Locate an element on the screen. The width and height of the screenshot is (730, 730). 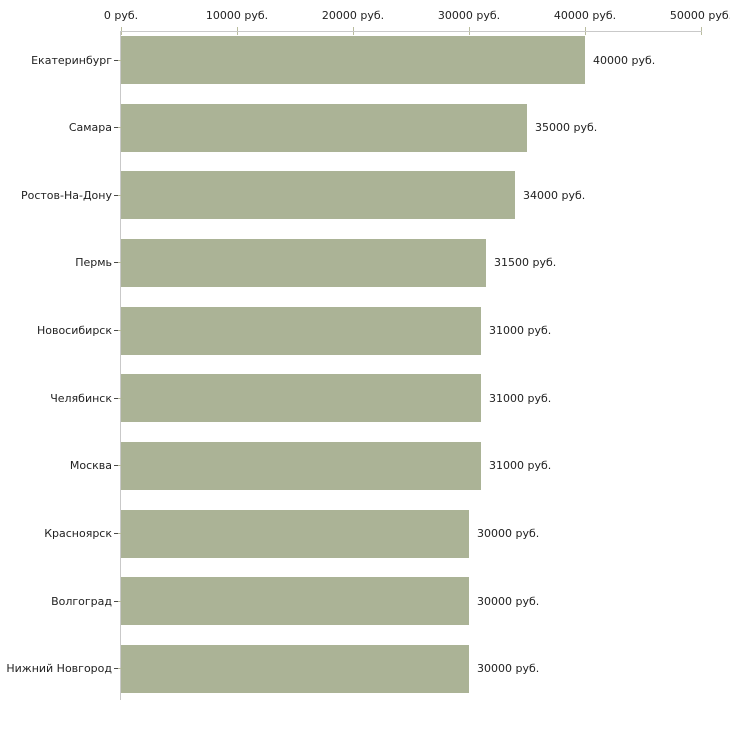
category-label: Челябинск is located at coordinates (81, 398).